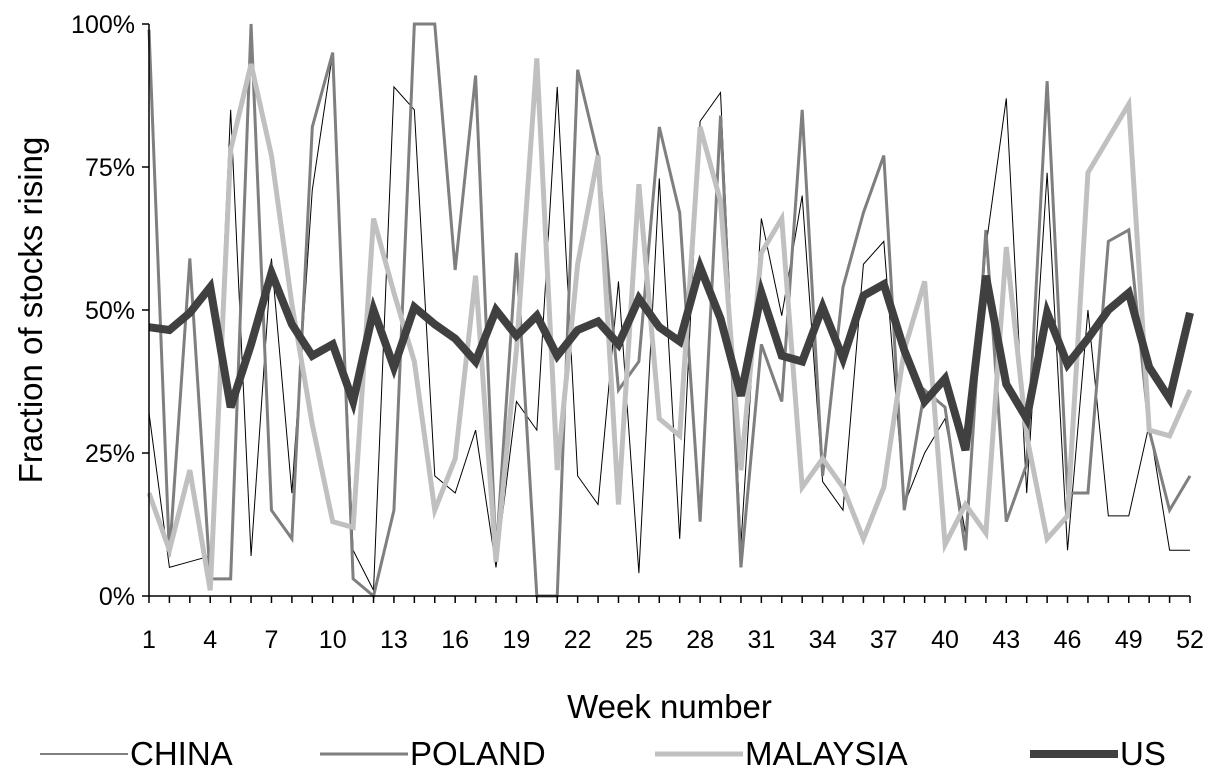 The image size is (1220, 782). Describe the element at coordinates (110, 168) in the screenshot. I see `y-tick-label: 75%` at that location.